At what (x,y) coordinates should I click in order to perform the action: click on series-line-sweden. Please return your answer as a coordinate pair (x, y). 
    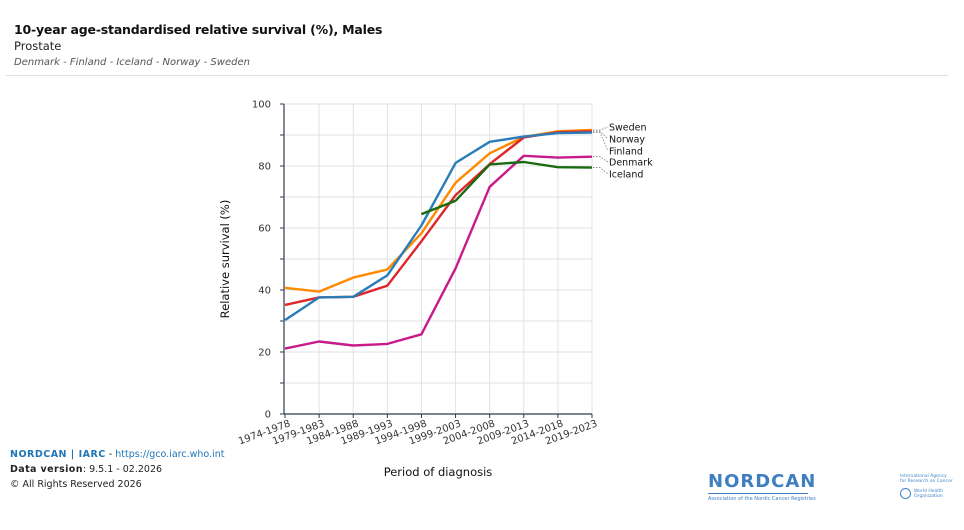
    Looking at the image, I should click on (438, 210).